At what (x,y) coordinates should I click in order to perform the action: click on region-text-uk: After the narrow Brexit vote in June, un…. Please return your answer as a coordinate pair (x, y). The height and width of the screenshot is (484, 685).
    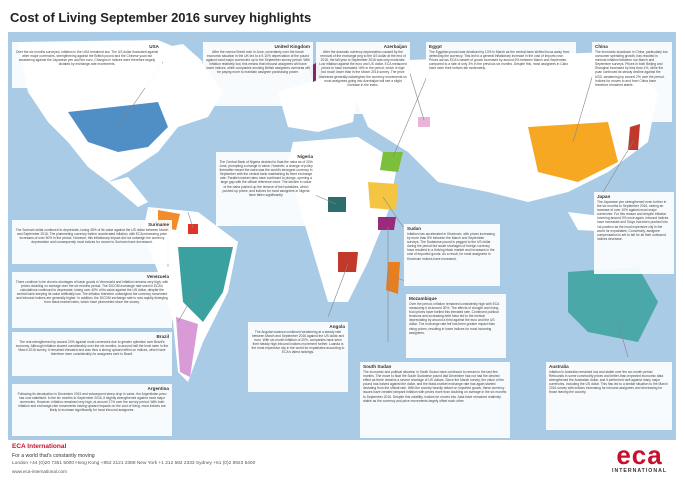
    Looking at the image, I should click on (258, 62).